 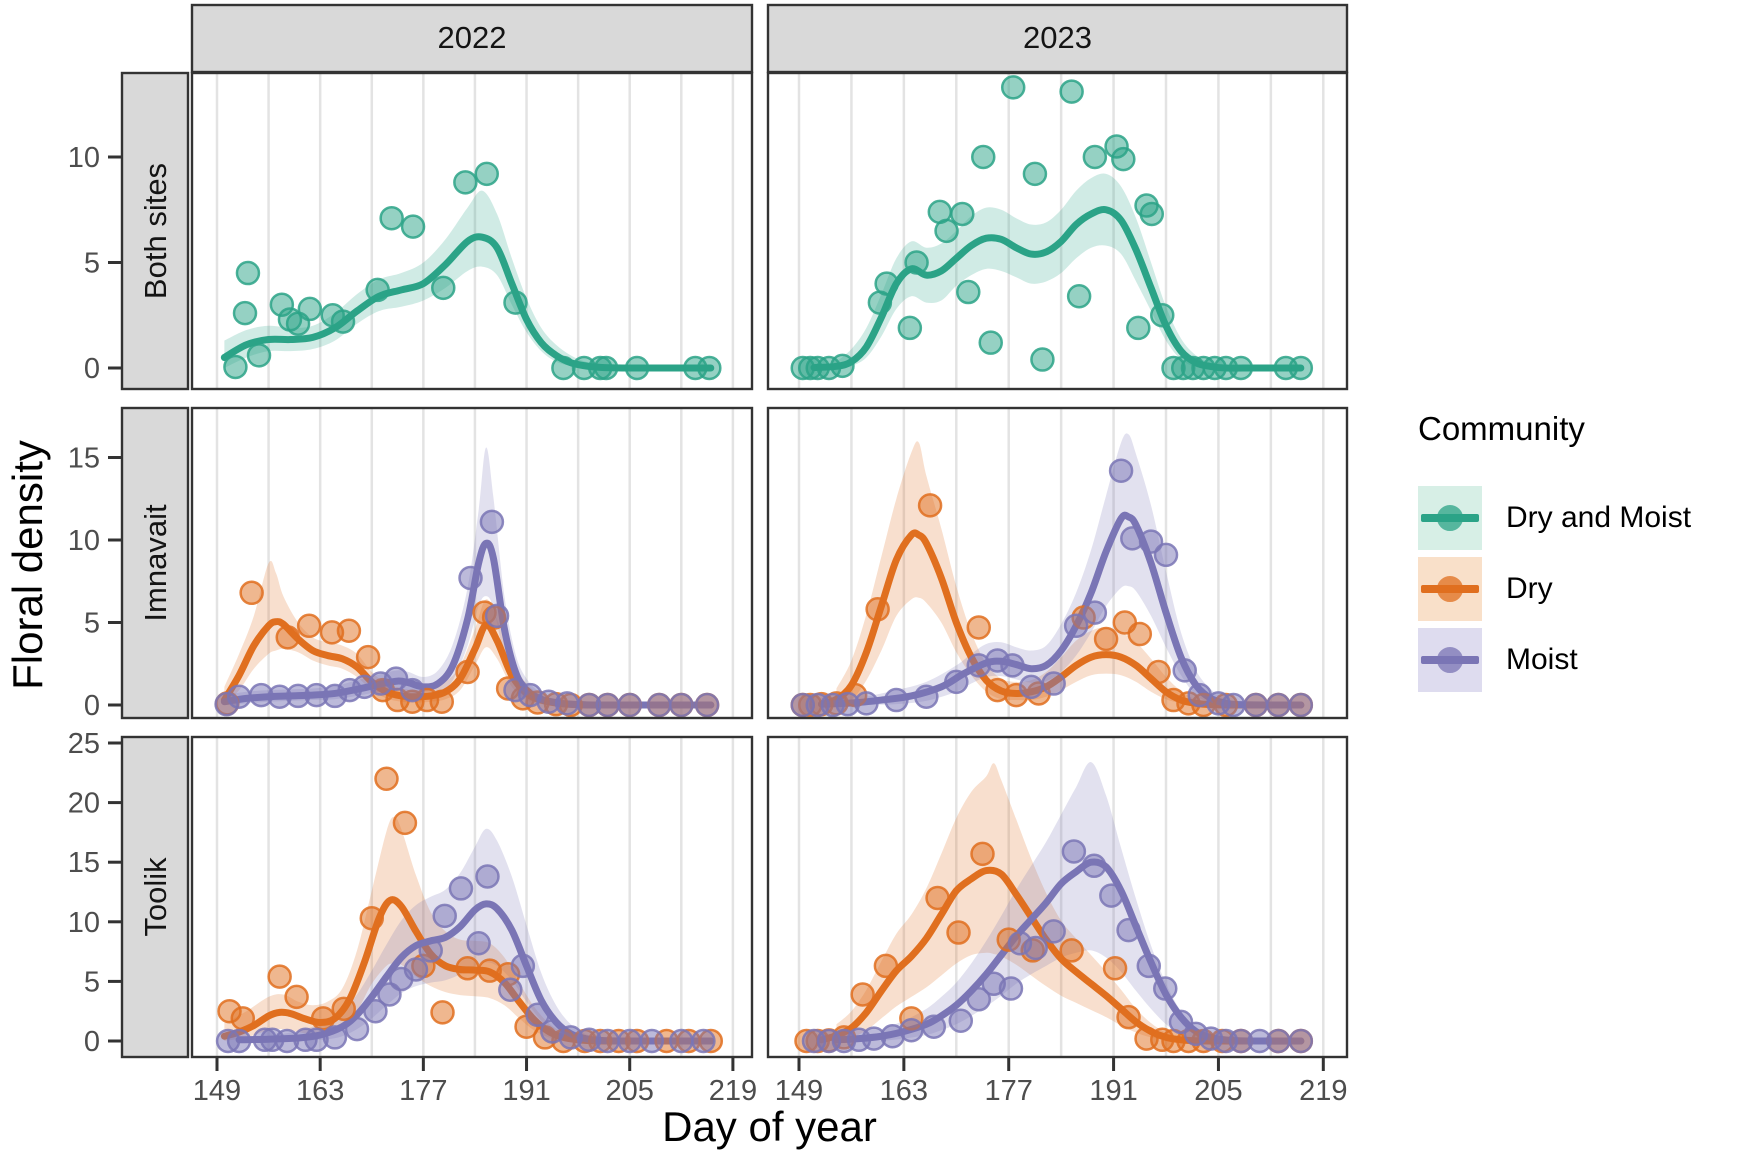 I want to click on facet-row-label: Toolik, so click(x=155, y=897).